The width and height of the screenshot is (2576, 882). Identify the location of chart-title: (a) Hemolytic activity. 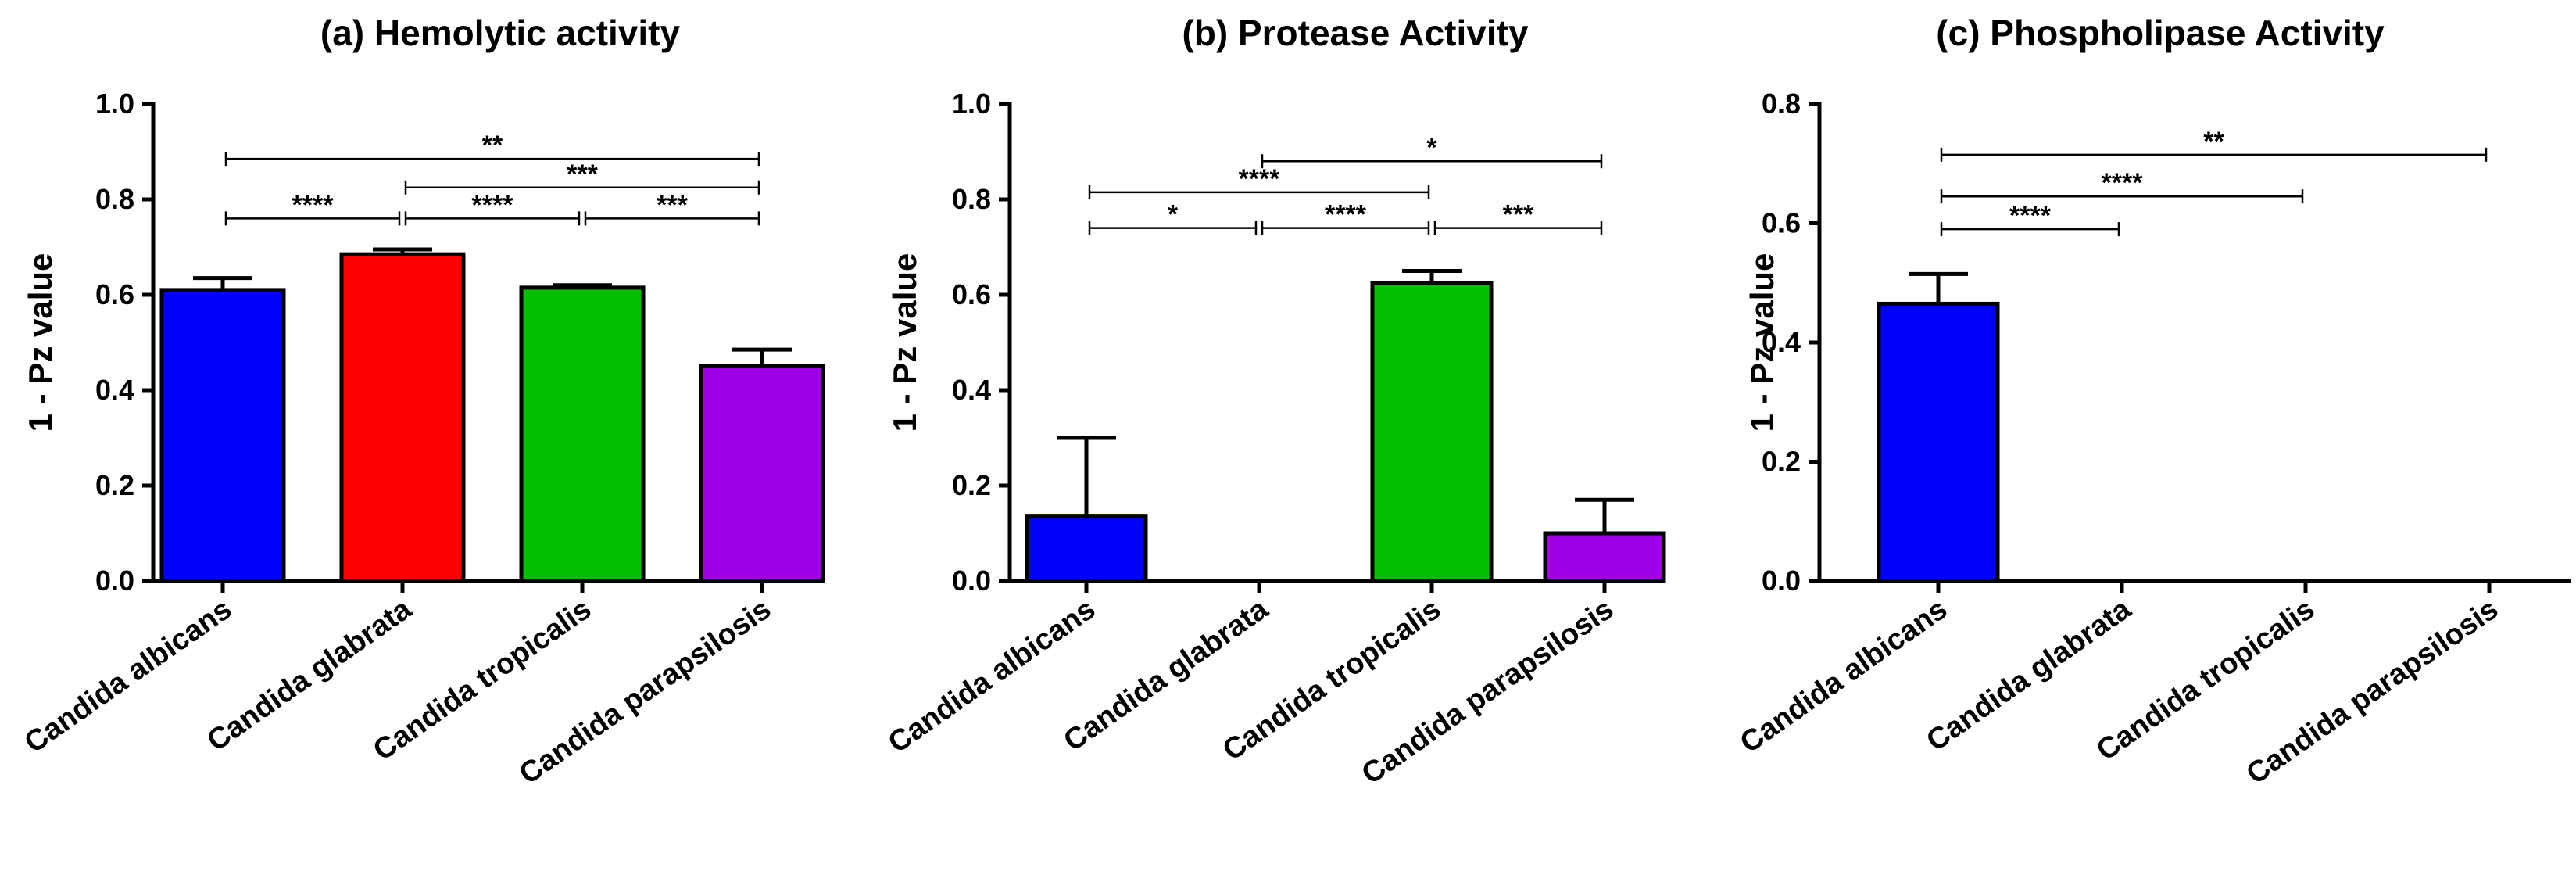
(500, 33).